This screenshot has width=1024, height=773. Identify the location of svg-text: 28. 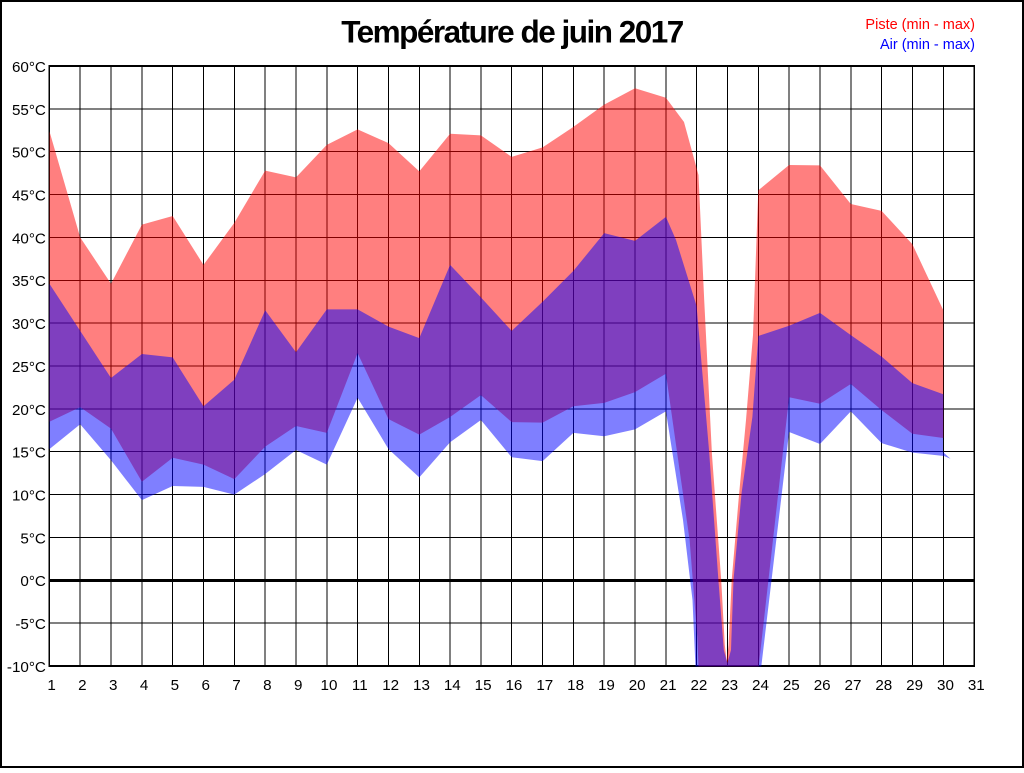
(883, 685).